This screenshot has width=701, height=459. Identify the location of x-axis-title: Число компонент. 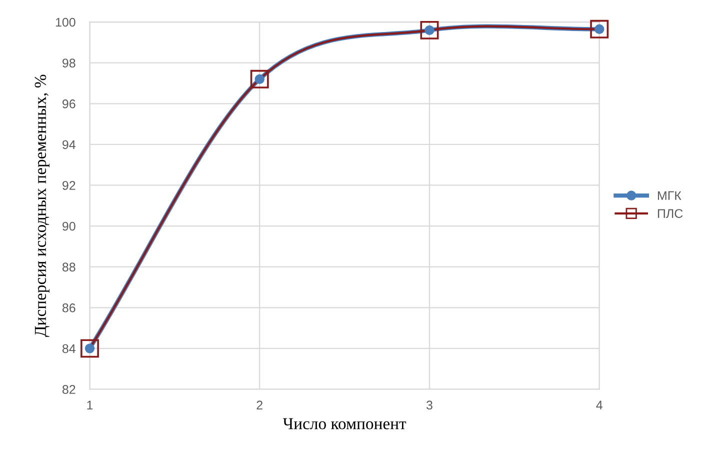
(344, 424).